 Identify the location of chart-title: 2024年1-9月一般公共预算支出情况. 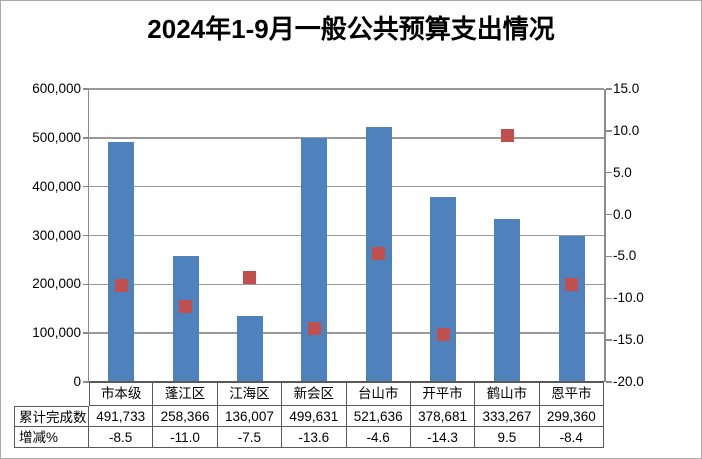
(351, 29).